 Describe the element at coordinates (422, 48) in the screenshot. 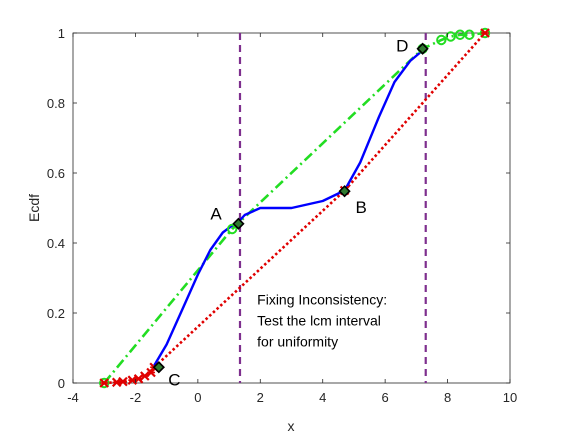

I see `key-point-d` at that location.